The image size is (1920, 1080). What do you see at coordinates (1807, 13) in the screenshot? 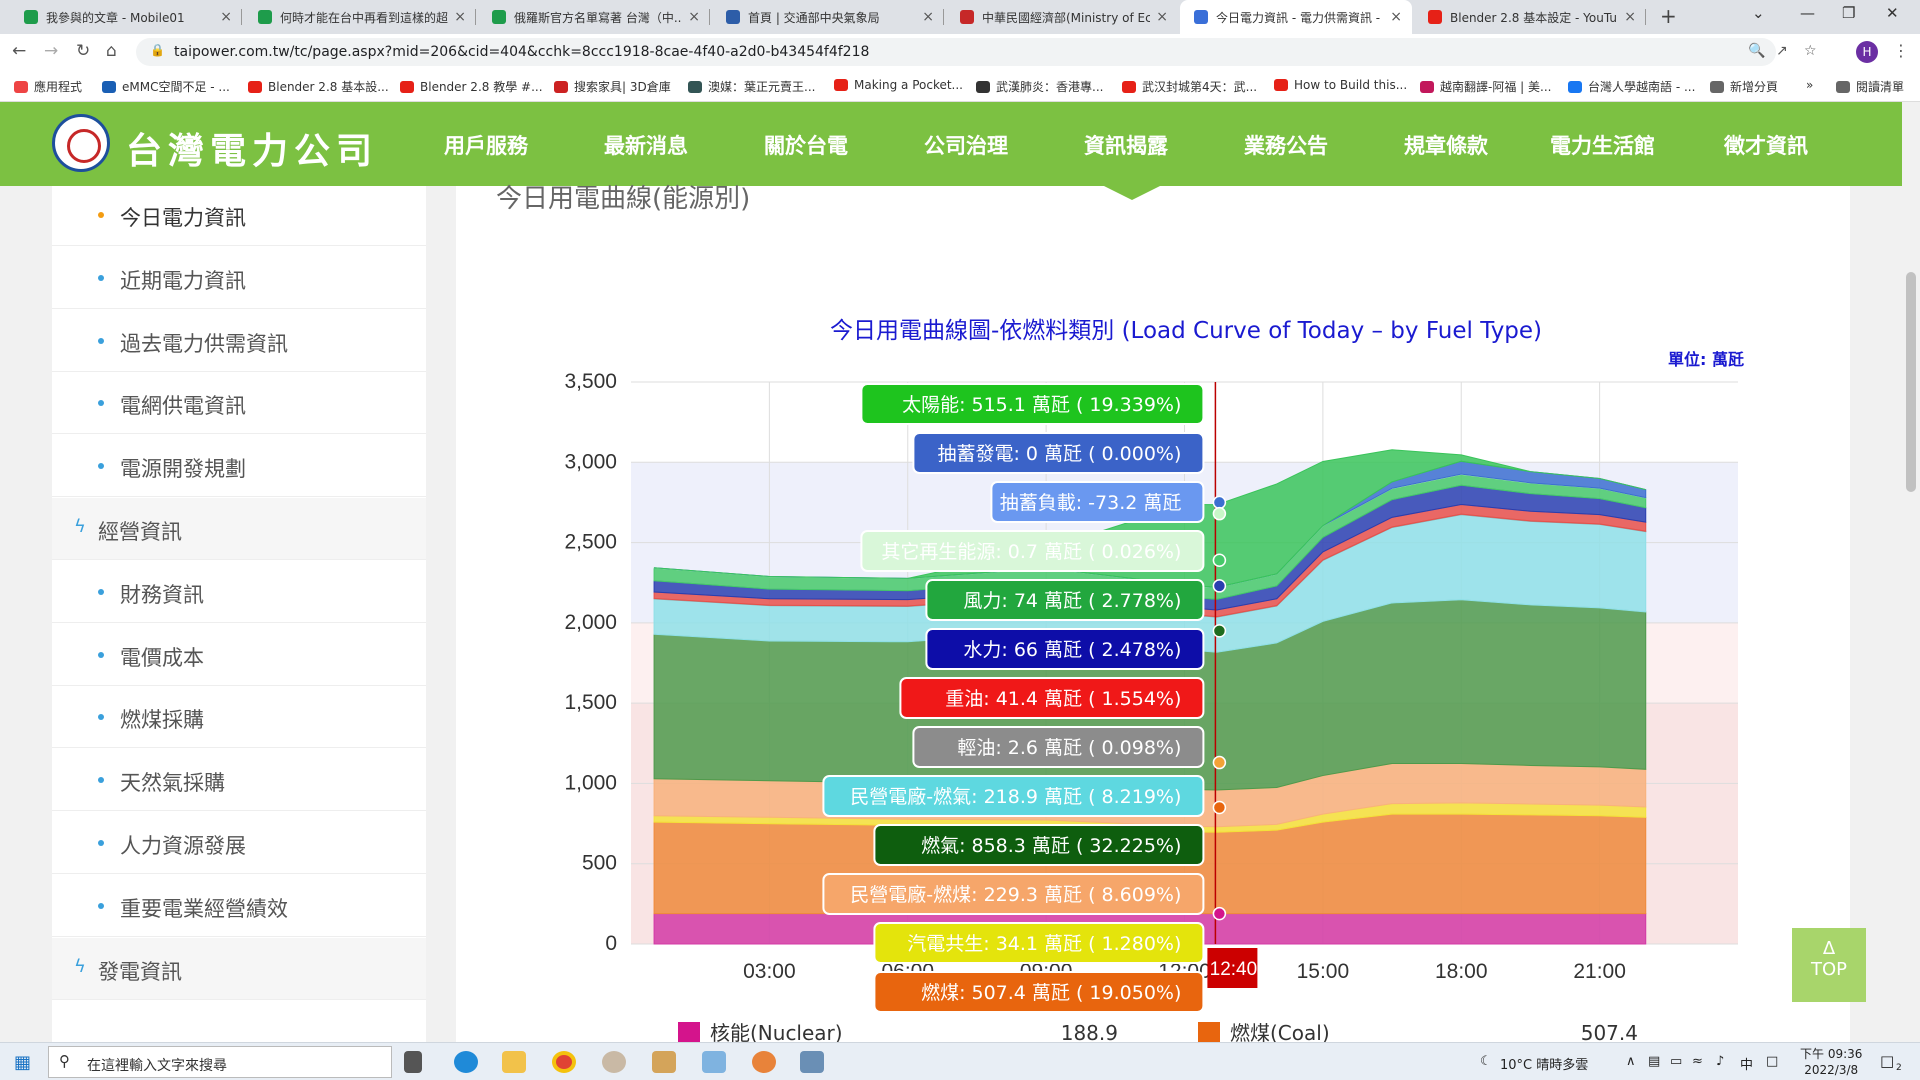
I see `minimize-icon: —` at bounding box center [1807, 13].